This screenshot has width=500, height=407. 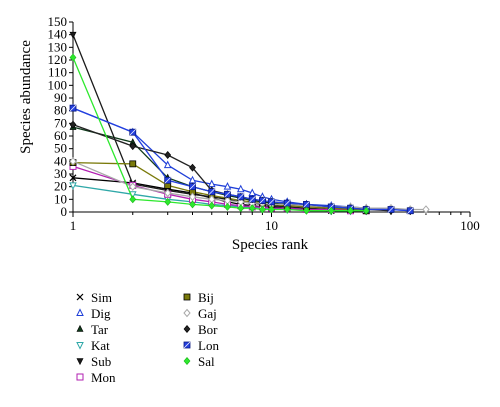 What do you see at coordinates (270, 245) in the screenshot?
I see `x-axis-title: Species rank` at bounding box center [270, 245].